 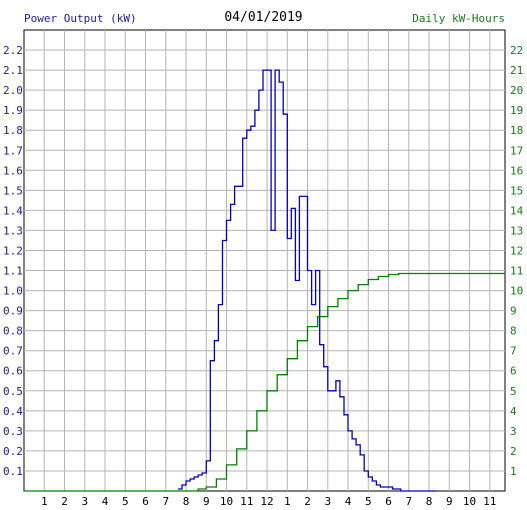 I want to click on right-y-tick-label: 14, so click(x=517, y=210).